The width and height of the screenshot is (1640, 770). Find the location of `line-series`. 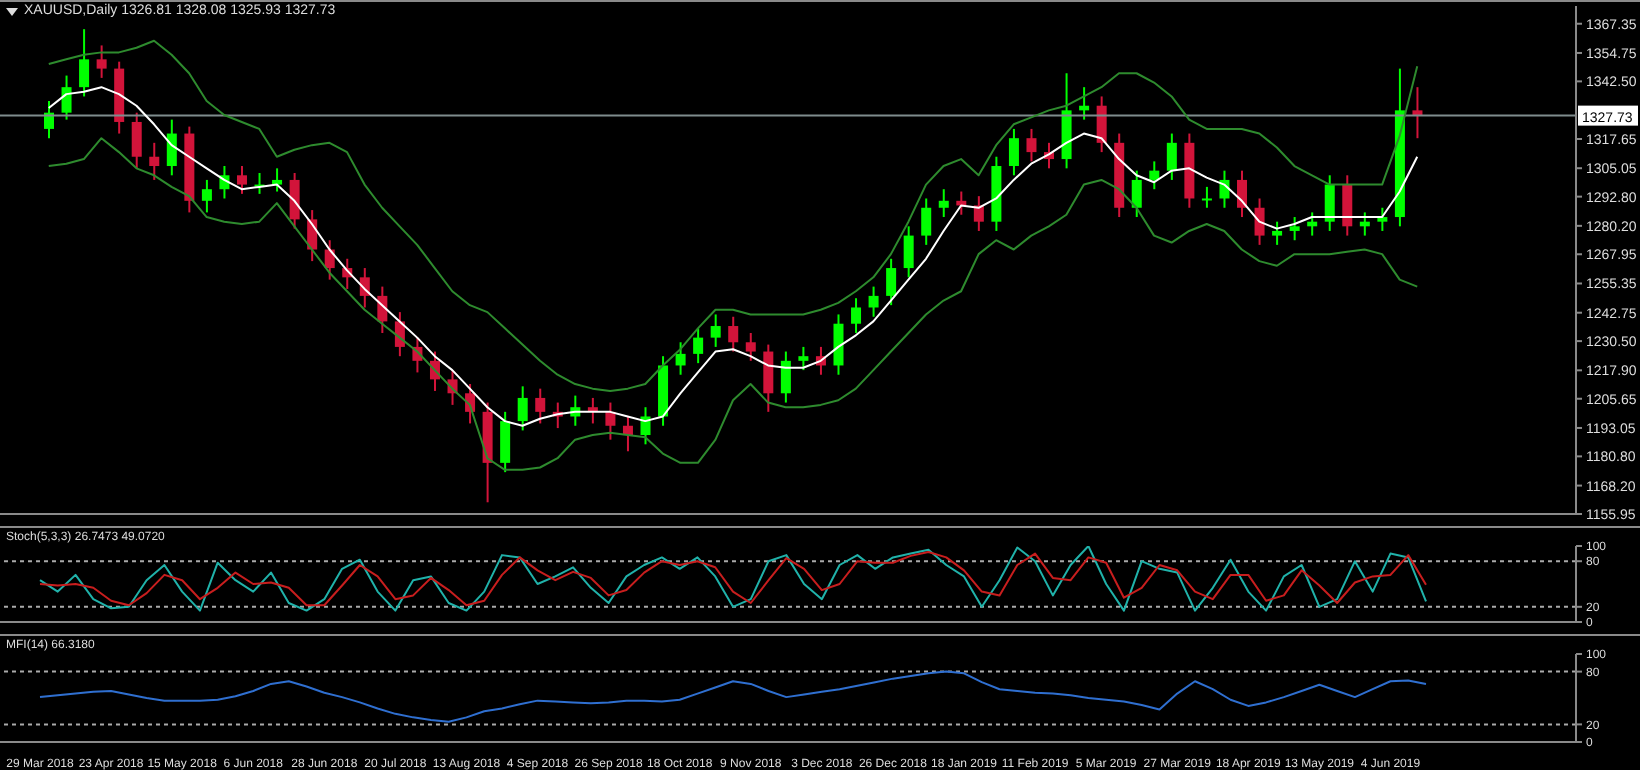

line-series is located at coordinates (733, 696).